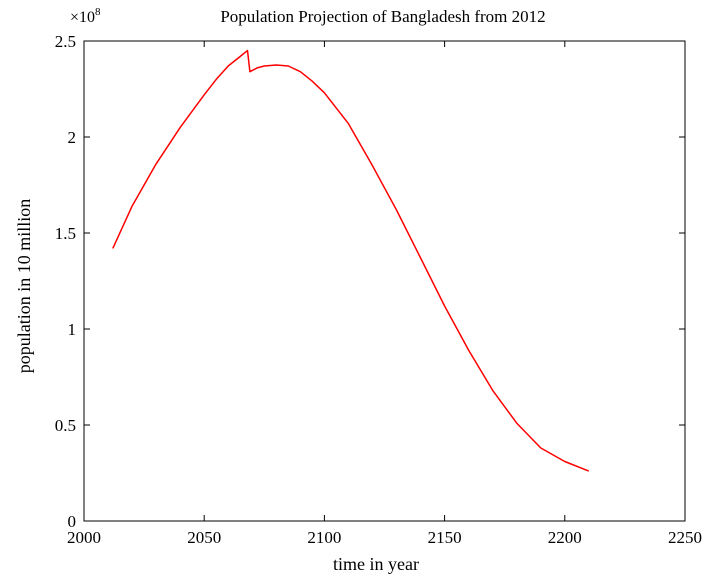 Image resolution: width=713 pixels, height=577 pixels. What do you see at coordinates (324, 537) in the screenshot?
I see `x-tick-label: 2100` at bounding box center [324, 537].